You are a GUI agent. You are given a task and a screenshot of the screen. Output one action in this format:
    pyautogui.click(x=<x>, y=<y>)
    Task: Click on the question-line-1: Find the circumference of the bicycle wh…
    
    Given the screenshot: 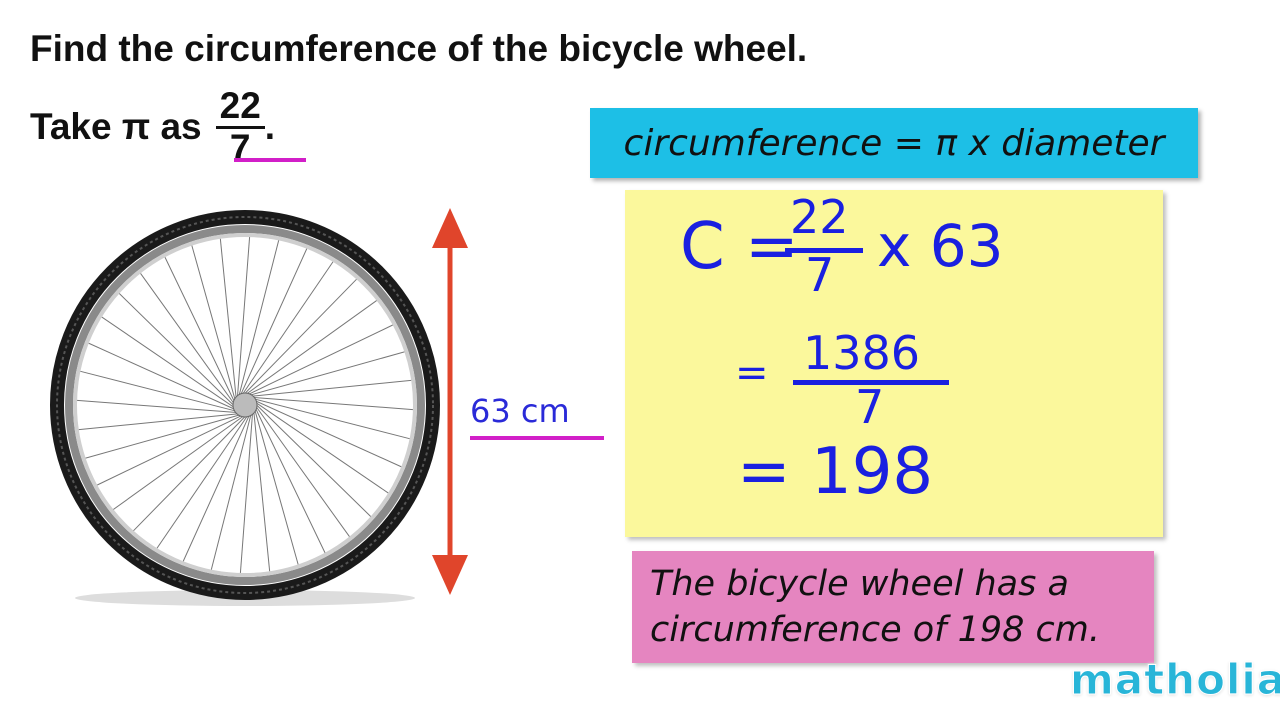 What is the action you would take?
    pyautogui.click(x=419, y=48)
    